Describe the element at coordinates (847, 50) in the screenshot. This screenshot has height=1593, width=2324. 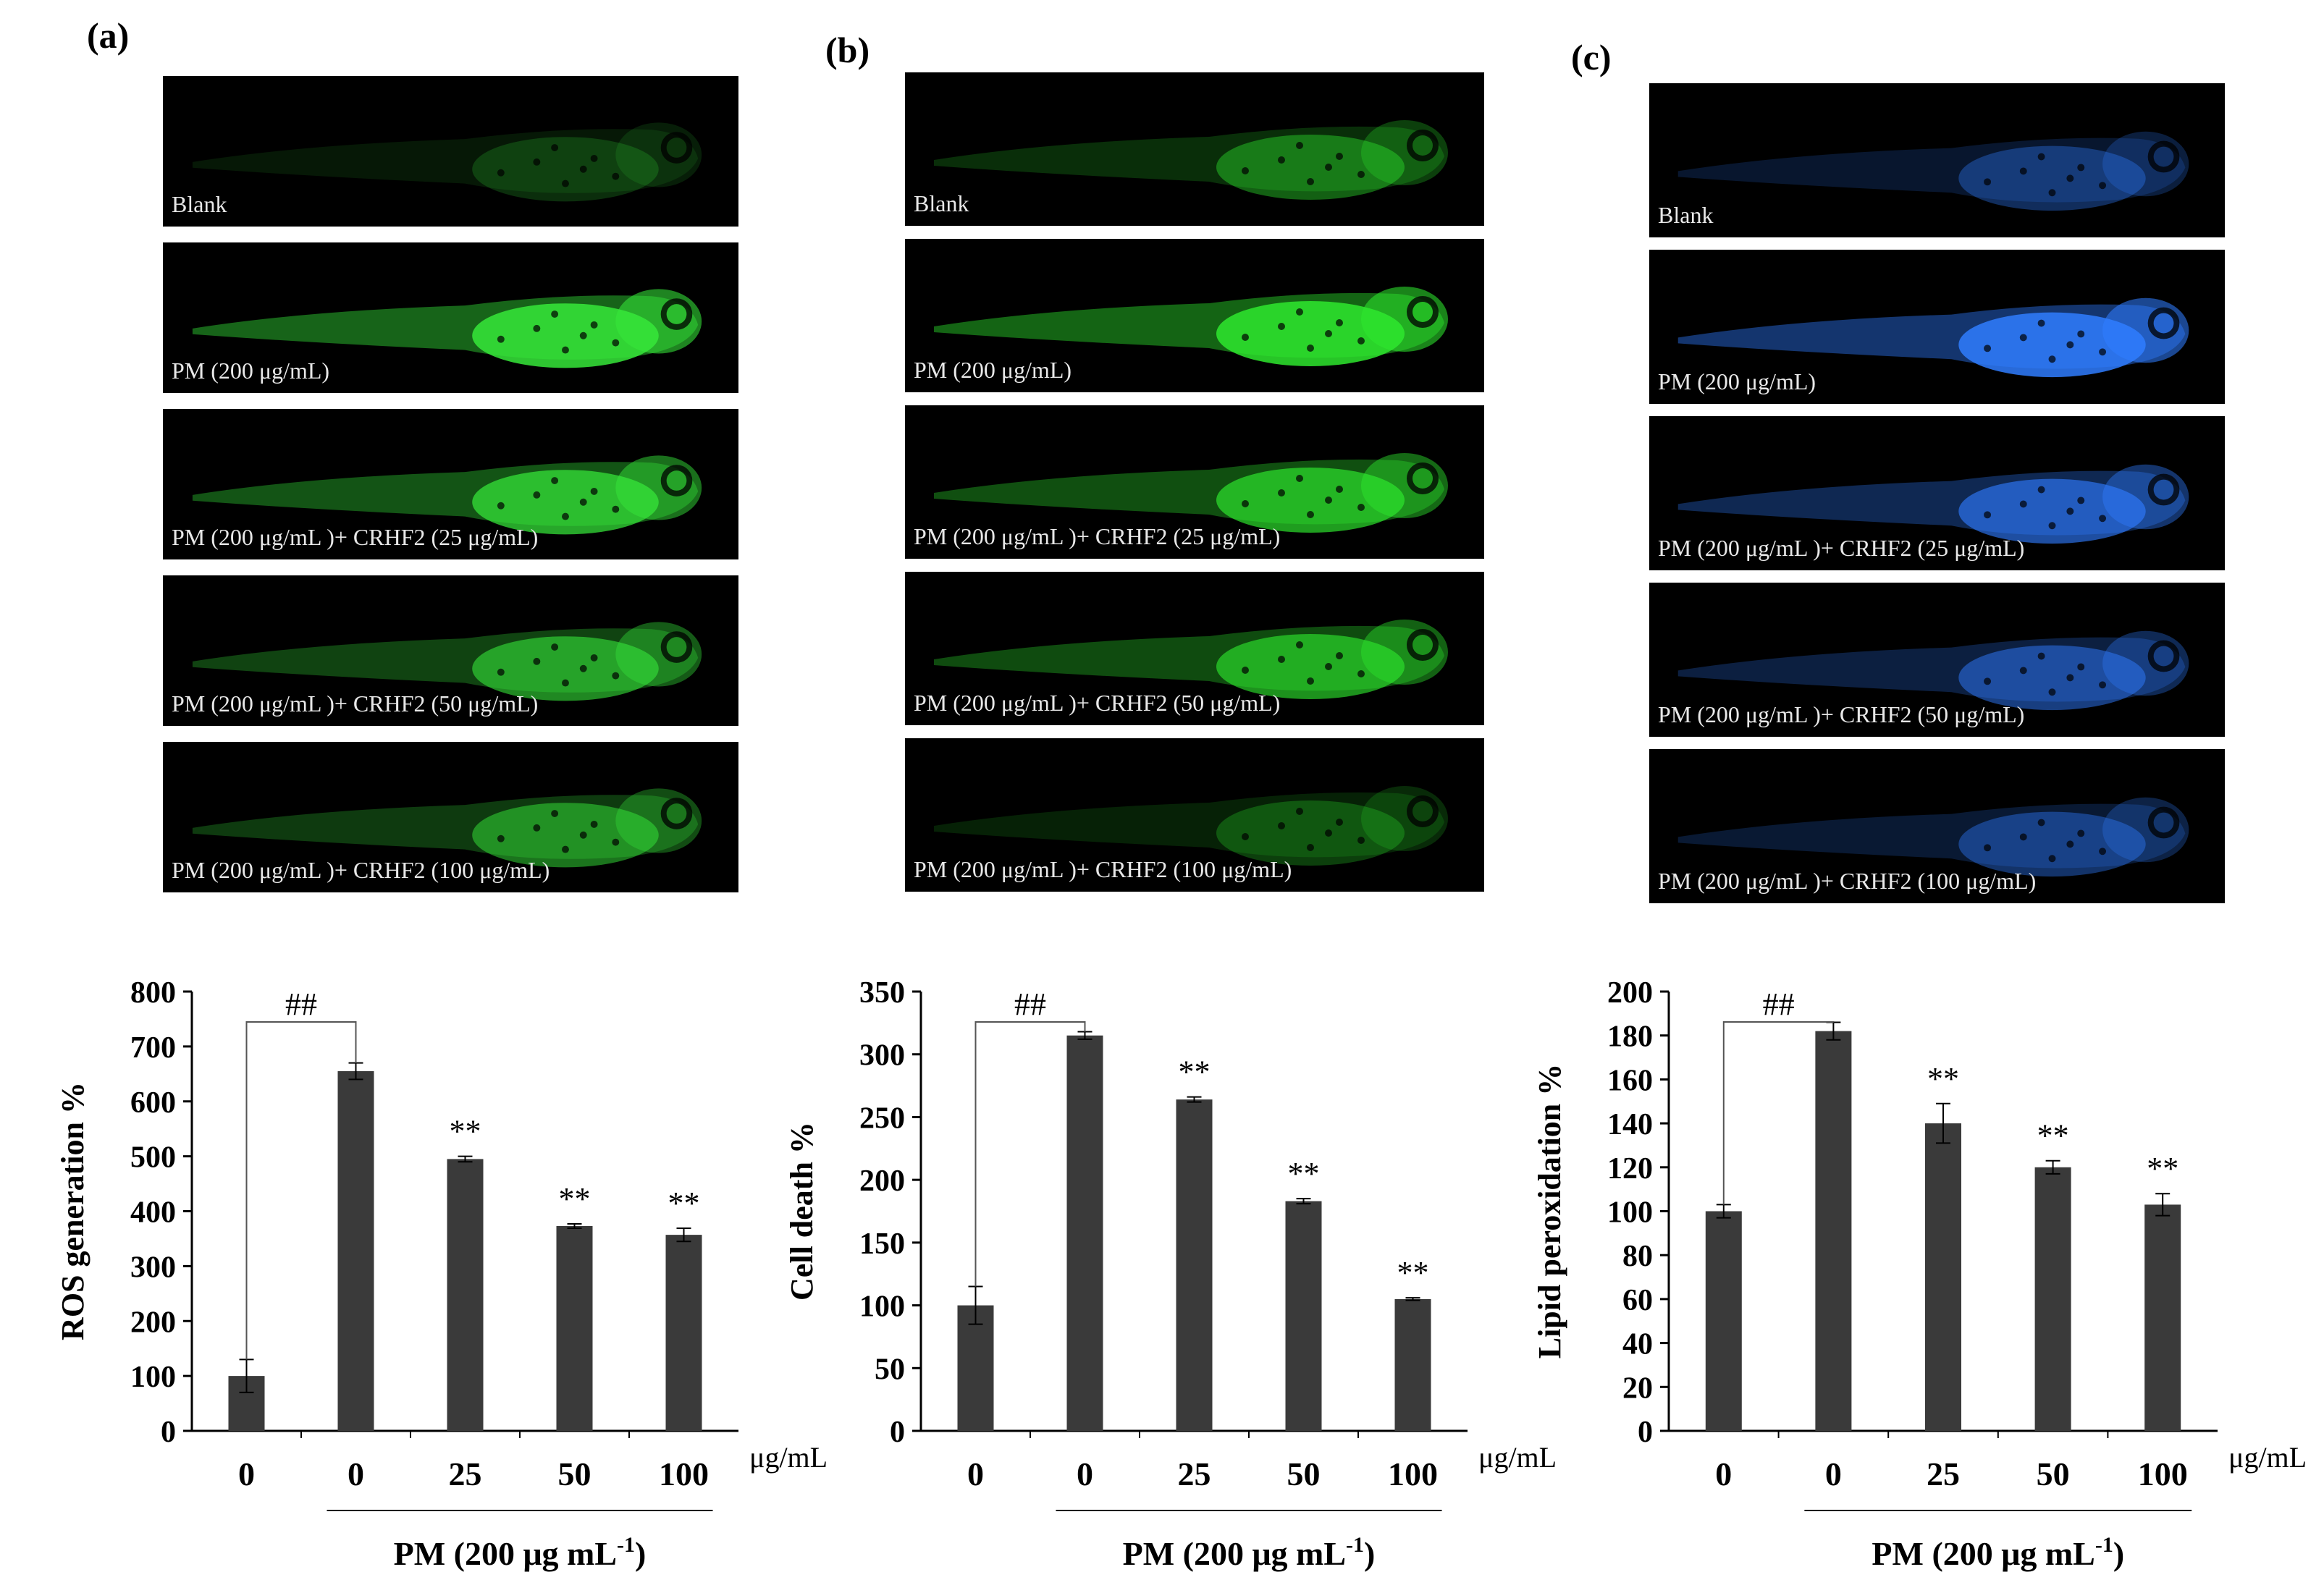
I see `panel-letter: (b)` at that location.